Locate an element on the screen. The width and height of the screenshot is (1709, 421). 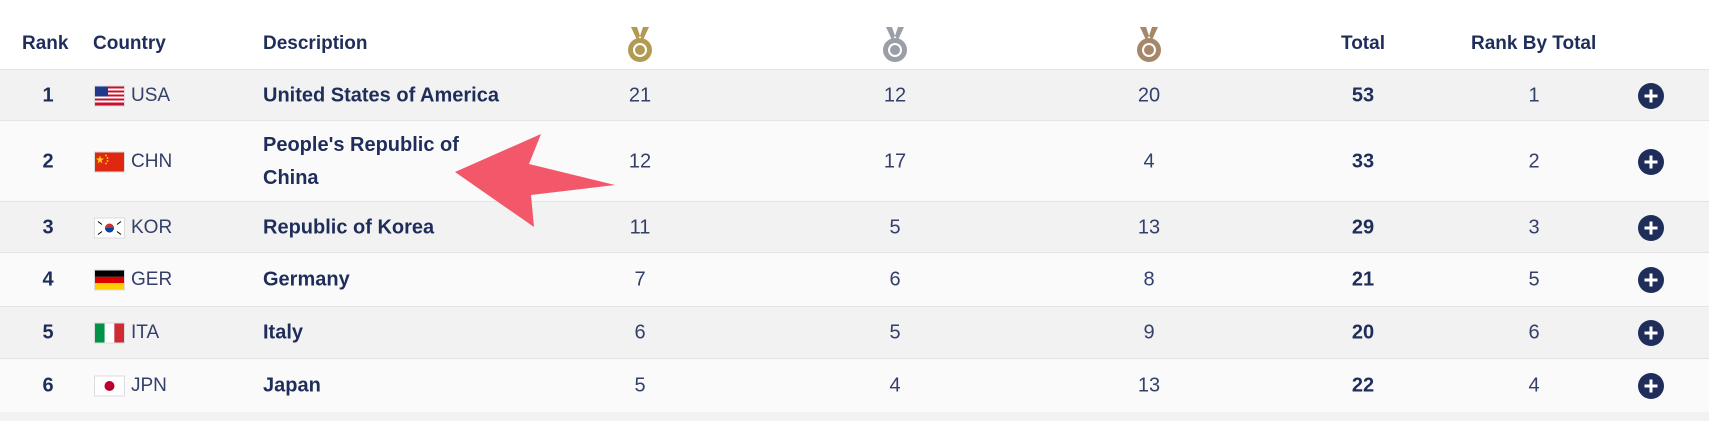
total-count: 22 is located at coordinates (1363, 385).